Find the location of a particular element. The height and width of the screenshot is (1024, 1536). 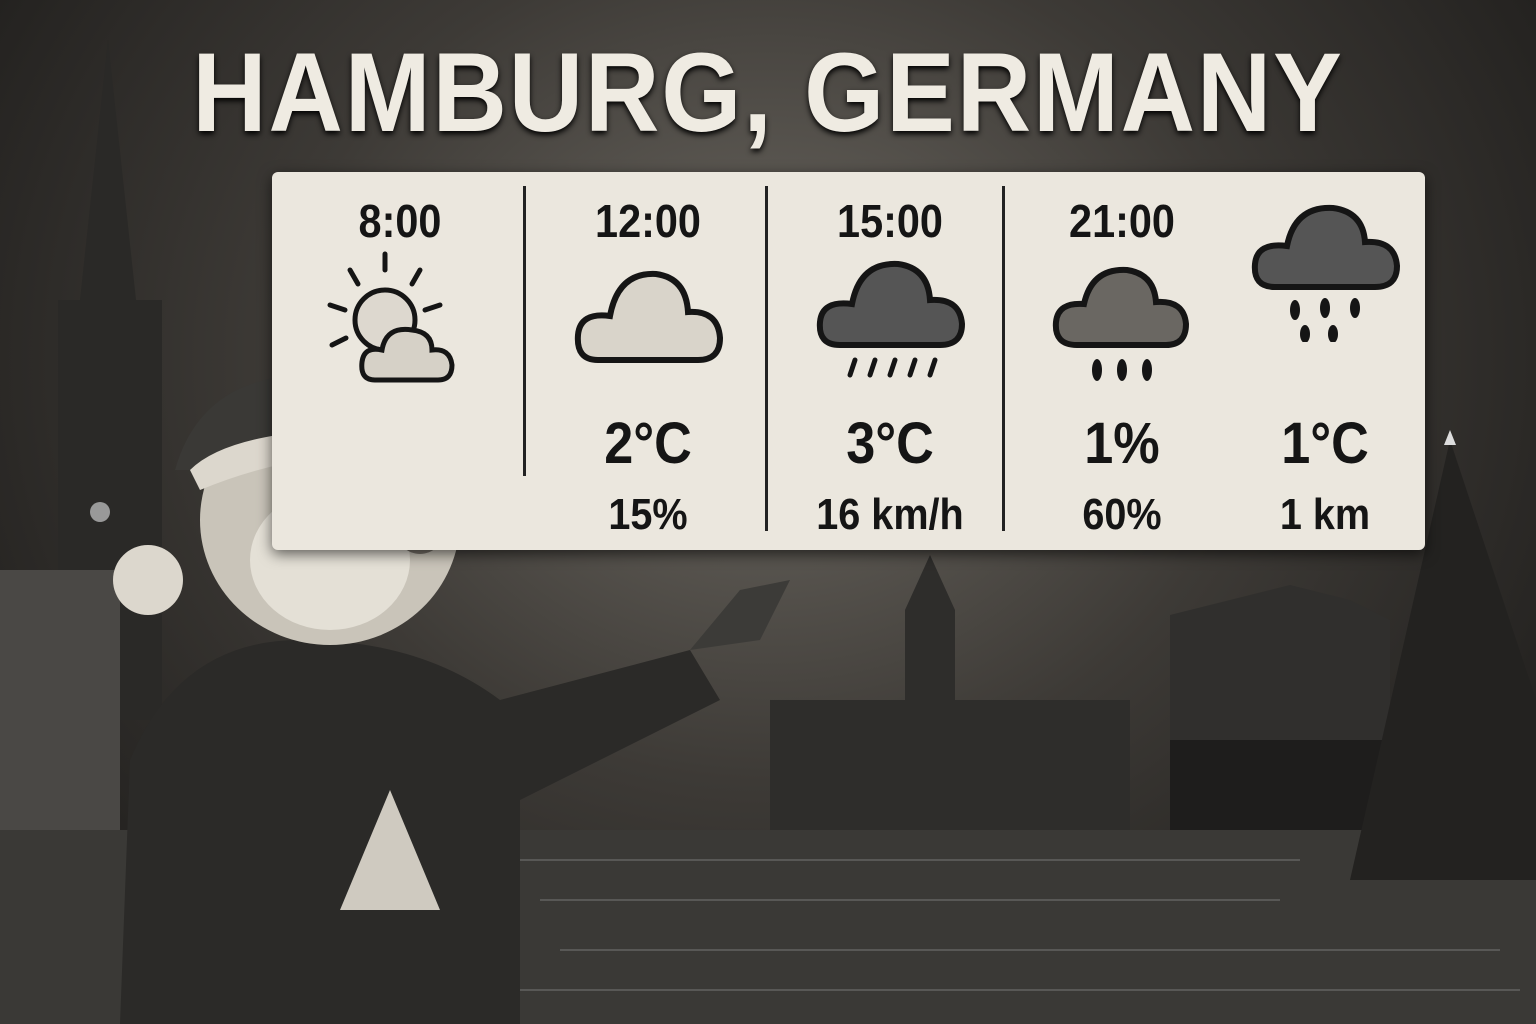

forecast-sub: 16 km/h is located at coordinates (890, 514).